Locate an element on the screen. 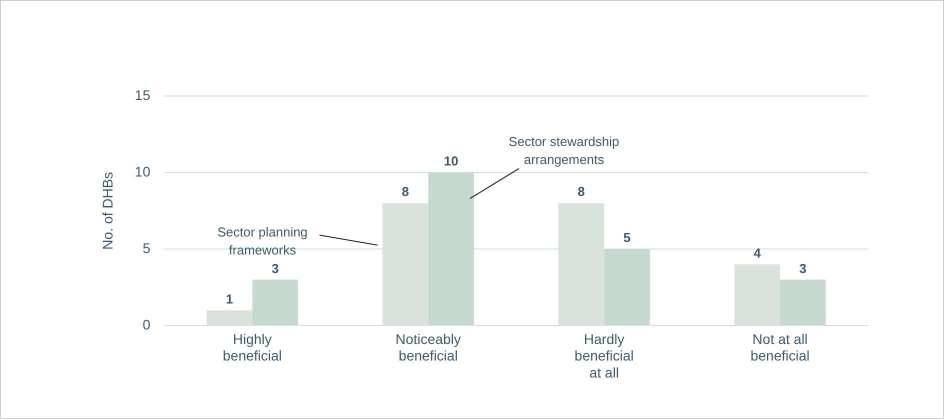 Image resolution: width=944 pixels, height=419 pixels. data-label: 10 is located at coordinates (451, 161).